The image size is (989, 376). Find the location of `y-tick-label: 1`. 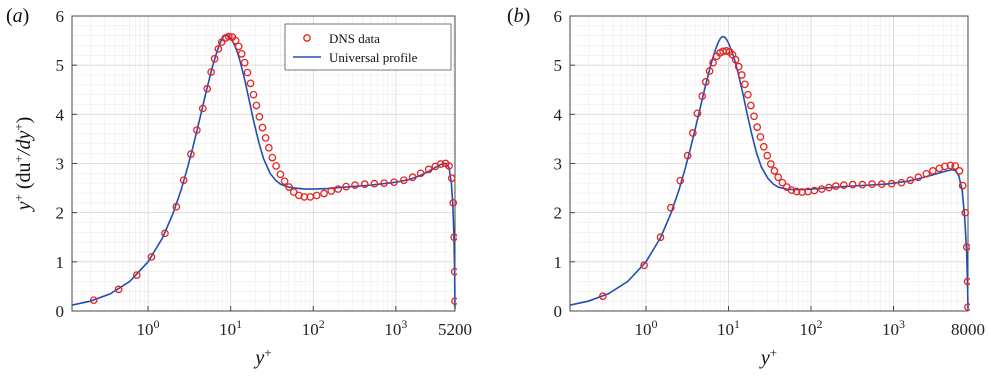

y-tick-label: 1 is located at coordinates (558, 262).